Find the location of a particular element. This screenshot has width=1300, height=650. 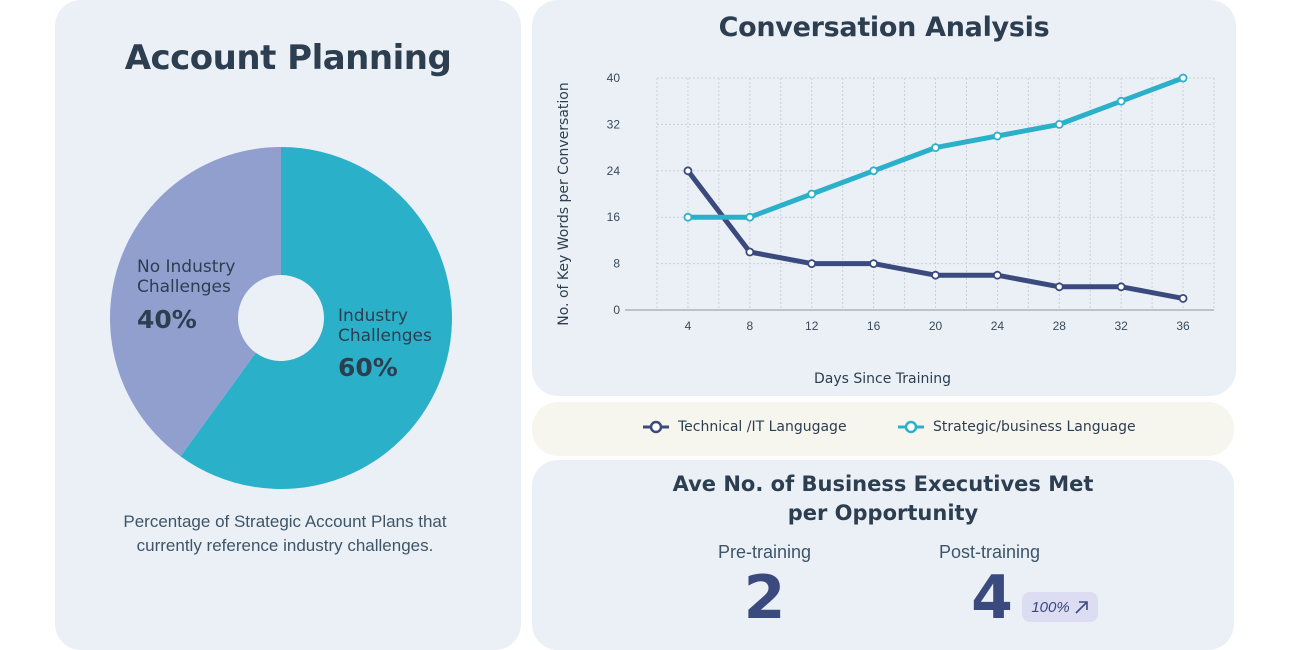

x-axis-label: Days Since Training is located at coordinates (882, 379).